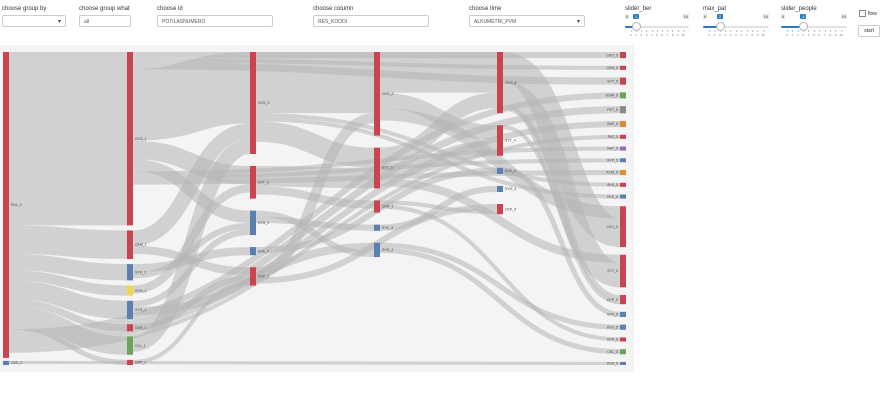 Image resolution: width=887 pixels, height=405 pixels. I want to click on time-value: ALKUMETRI_PVM, so click(495, 22).